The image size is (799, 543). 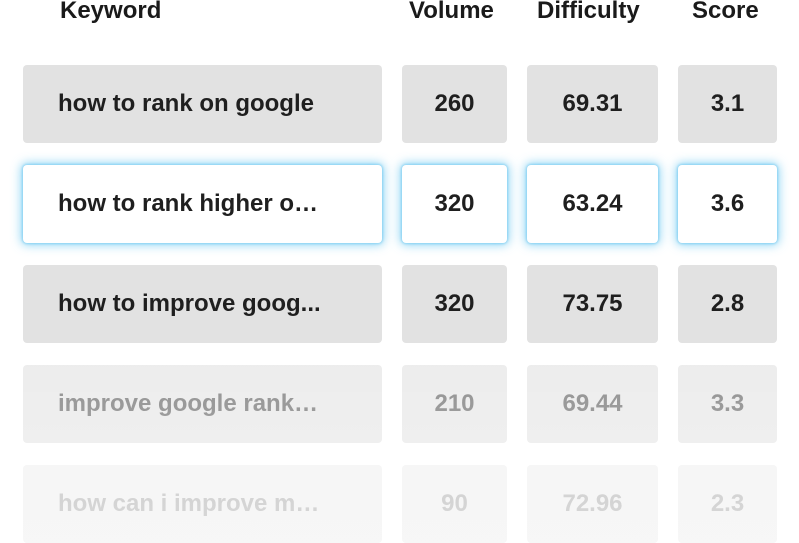 I want to click on table-row: how can i improve m… 90 72.96 2.3, so click(x=399, y=504).